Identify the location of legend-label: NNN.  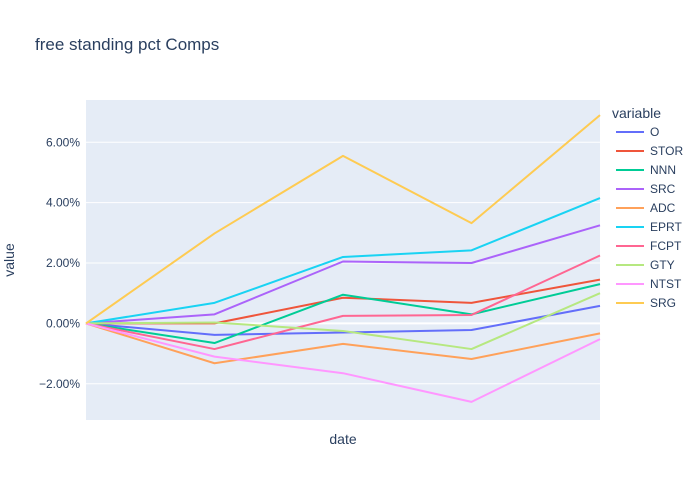
(663, 170).